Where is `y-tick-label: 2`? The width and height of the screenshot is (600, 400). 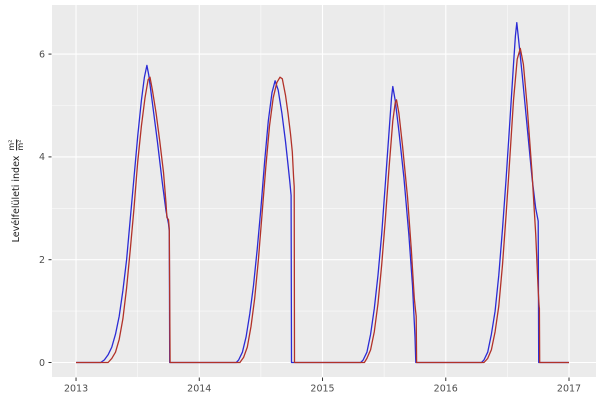 y-tick-label: 2 is located at coordinates (42, 260).